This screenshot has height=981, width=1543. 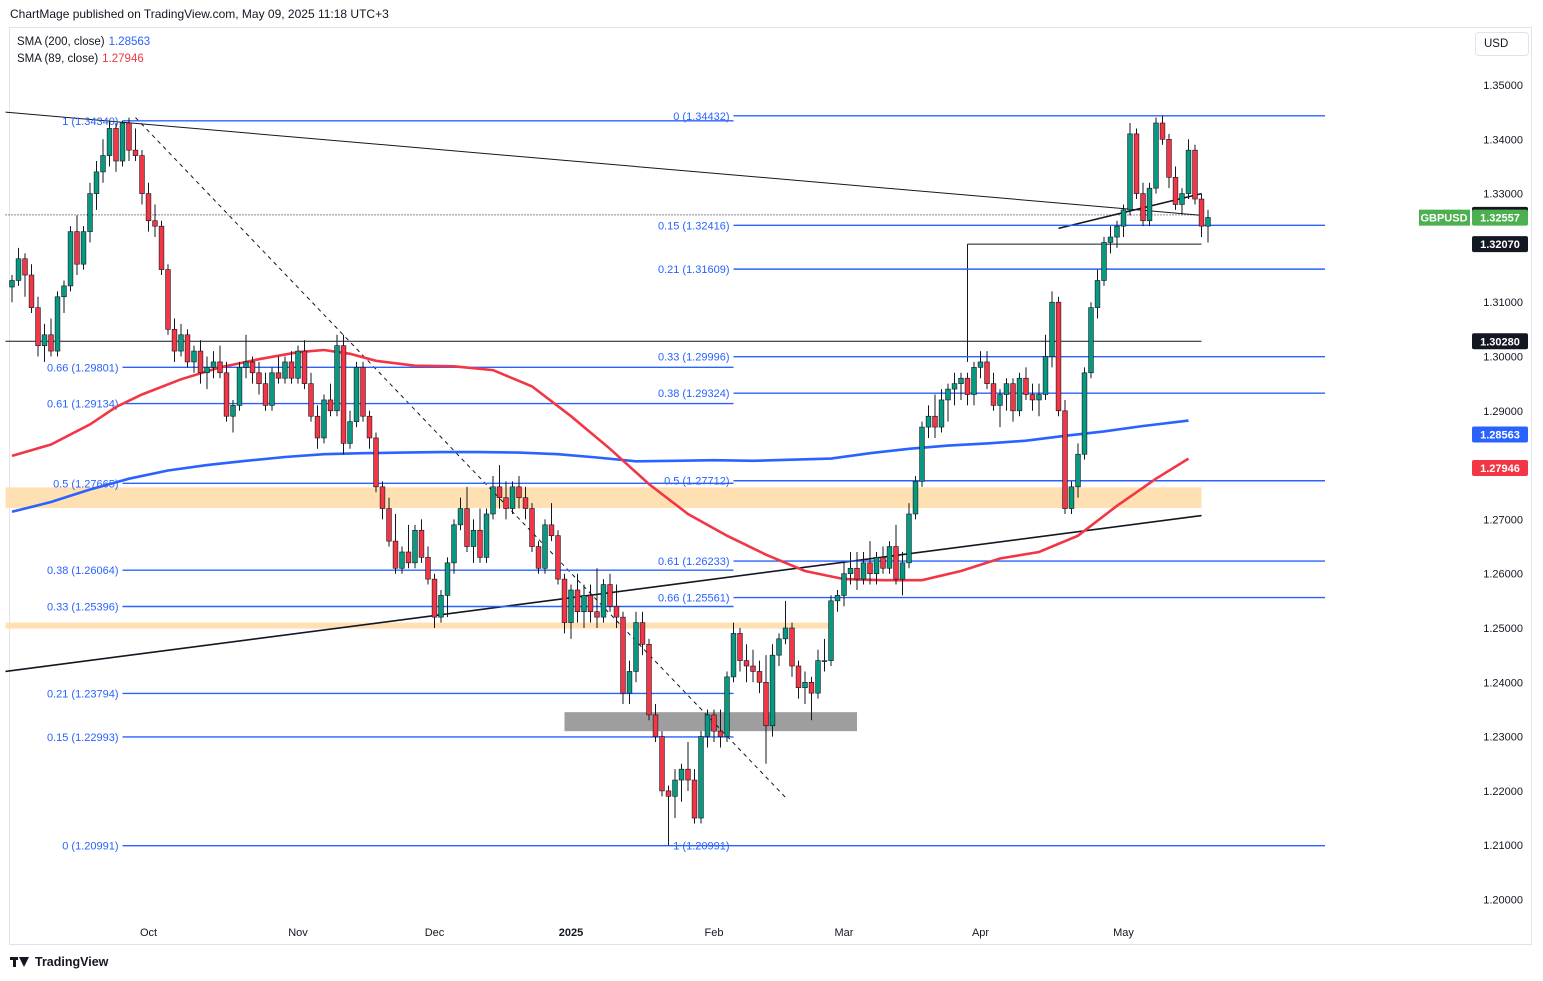 I want to click on tradingview-footer: TradingView, so click(x=59, y=962).